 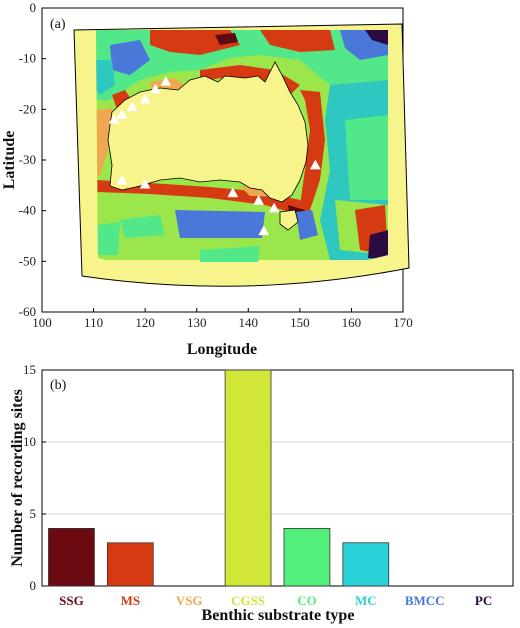 I want to click on bar-y-tick-label: 10, so click(x=29, y=441).